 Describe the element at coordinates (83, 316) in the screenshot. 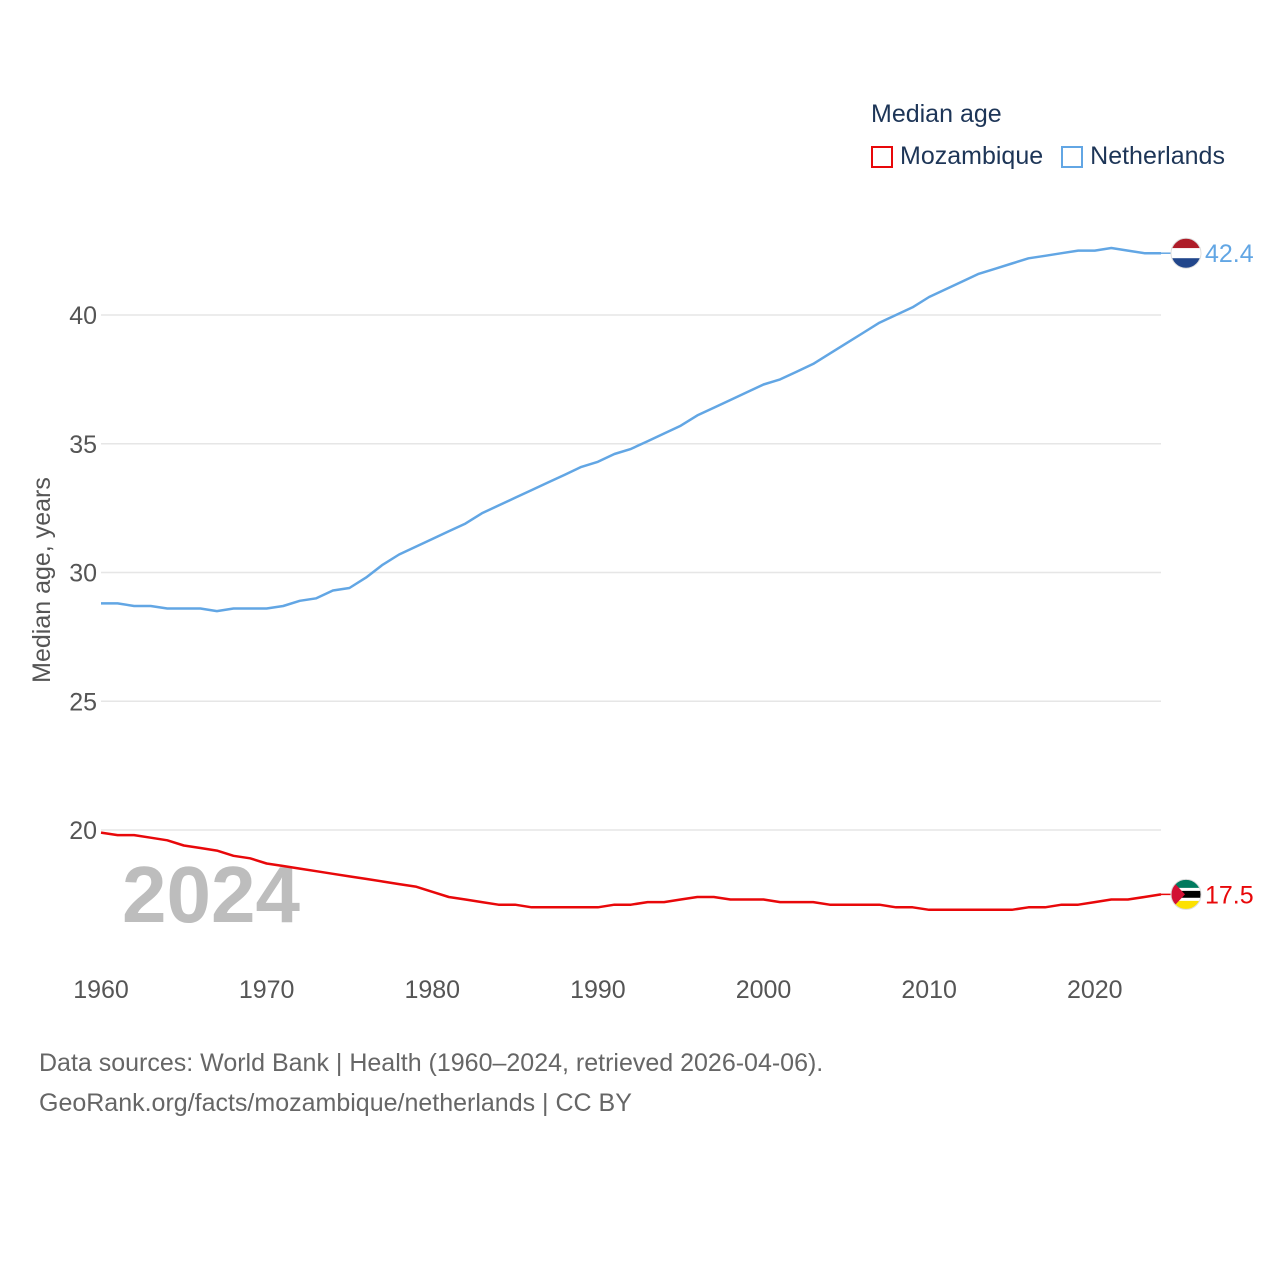

I see `y-tick-40: 40` at that location.